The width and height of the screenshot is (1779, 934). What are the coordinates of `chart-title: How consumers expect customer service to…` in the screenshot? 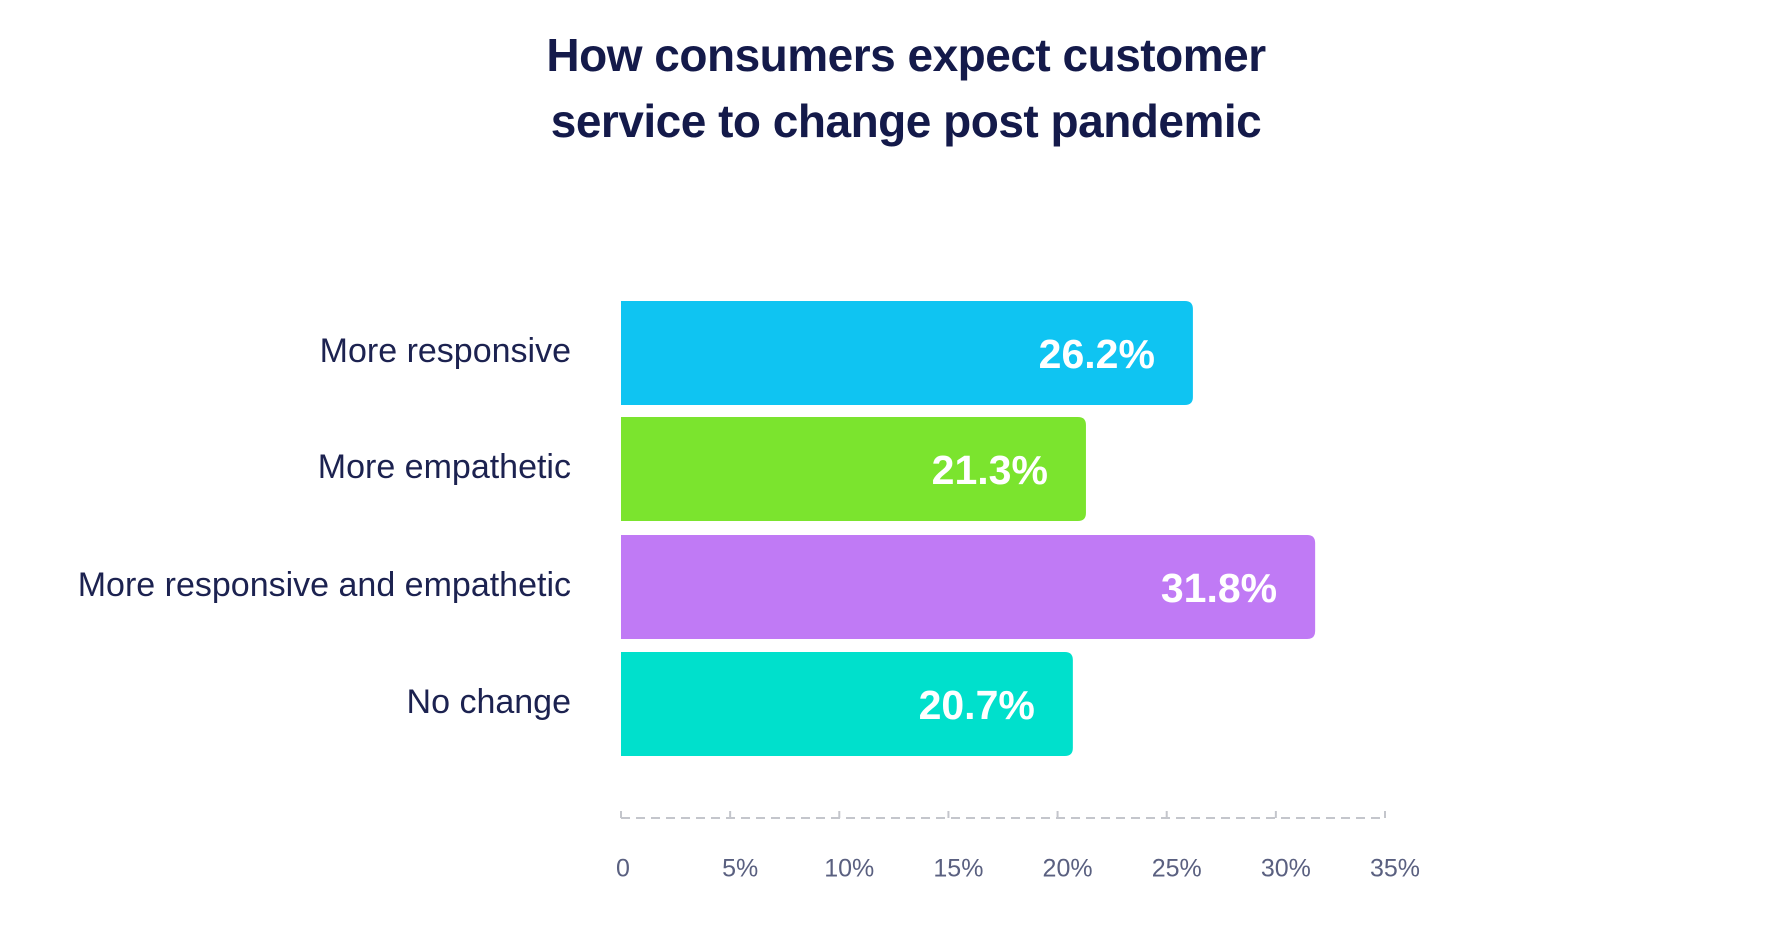 It's located at (889, 88).